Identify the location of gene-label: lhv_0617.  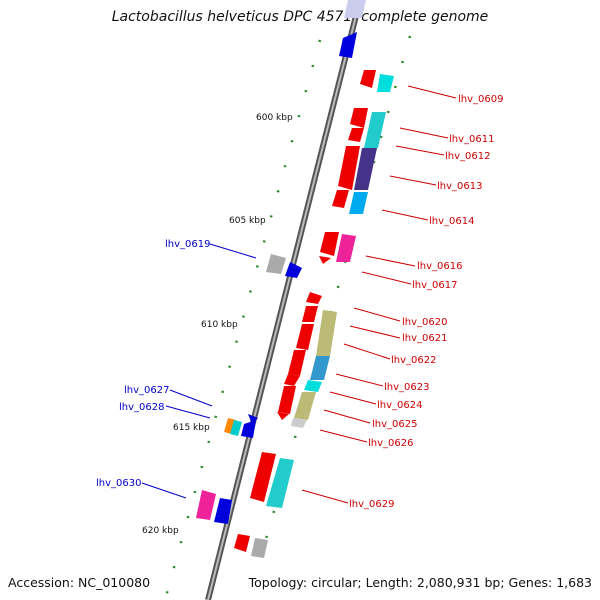
(434, 285).